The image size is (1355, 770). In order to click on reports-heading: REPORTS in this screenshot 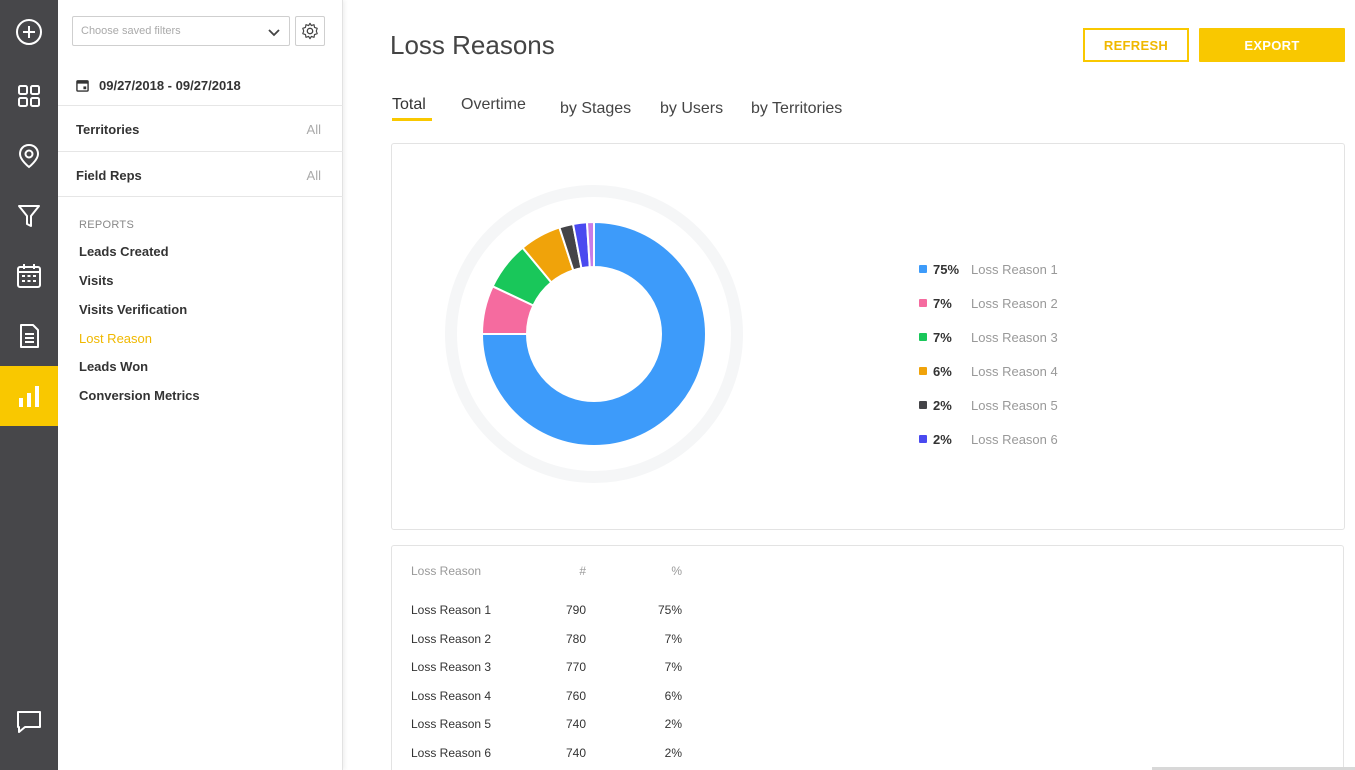, I will do `click(107, 225)`.